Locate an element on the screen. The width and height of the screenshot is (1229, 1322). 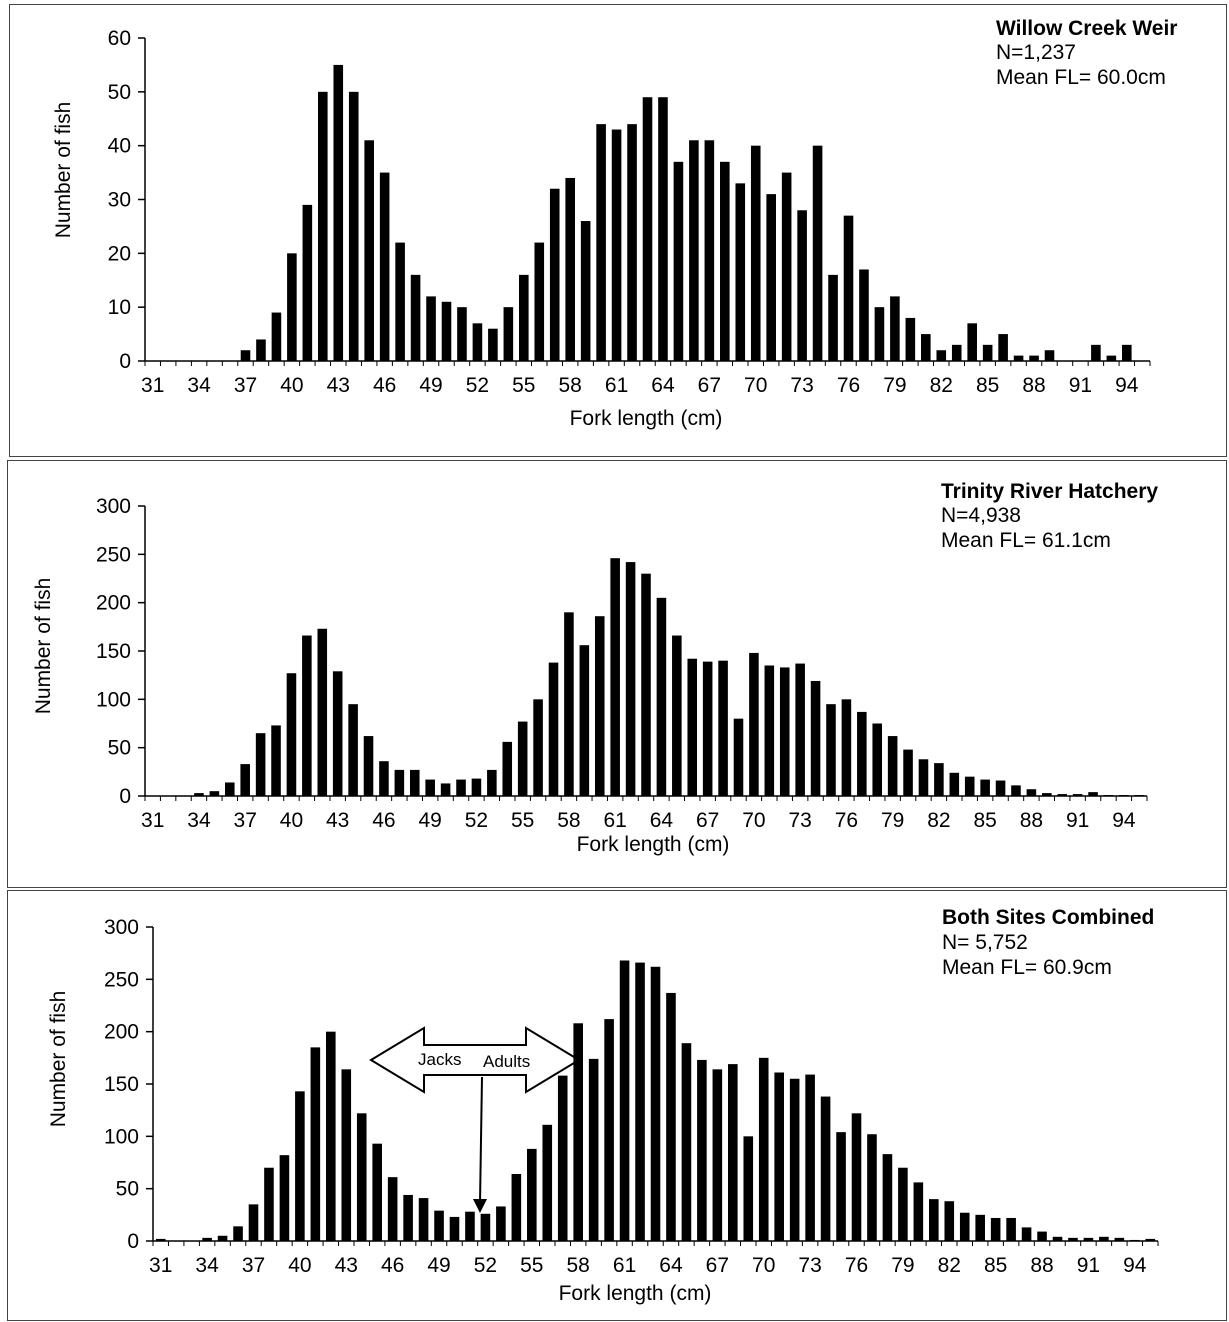
x-tick-label: 40 is located at coordinates (291, 385).